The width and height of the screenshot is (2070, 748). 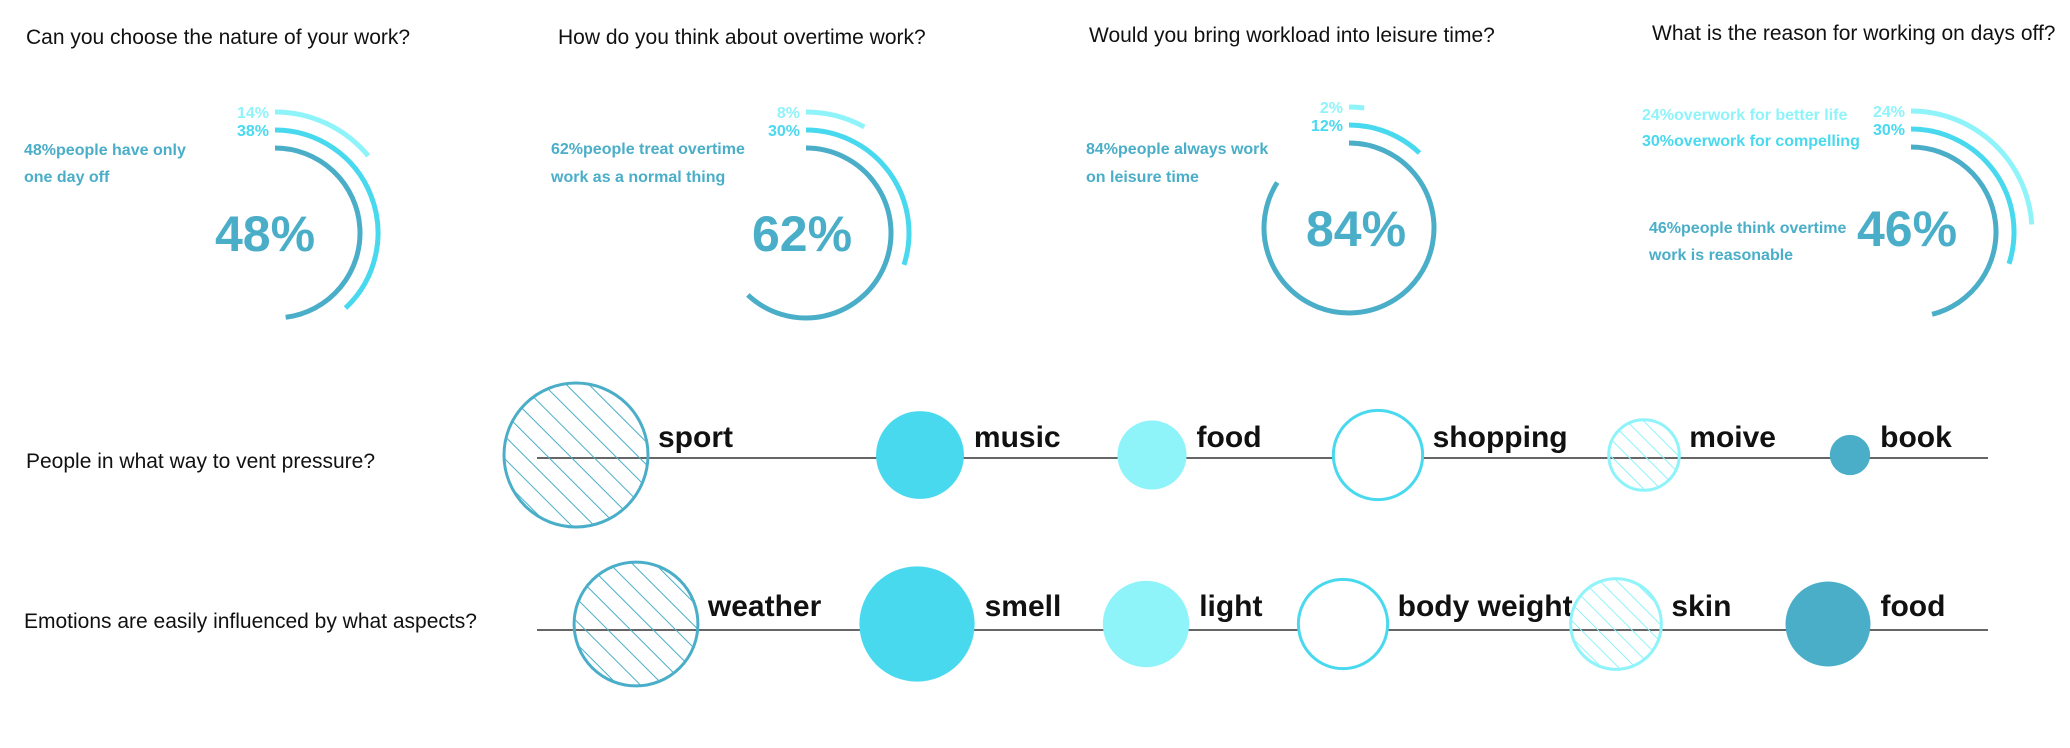 I want to click on radial-title: Can you choose the nature of your work?, so click(x=218, y=37).